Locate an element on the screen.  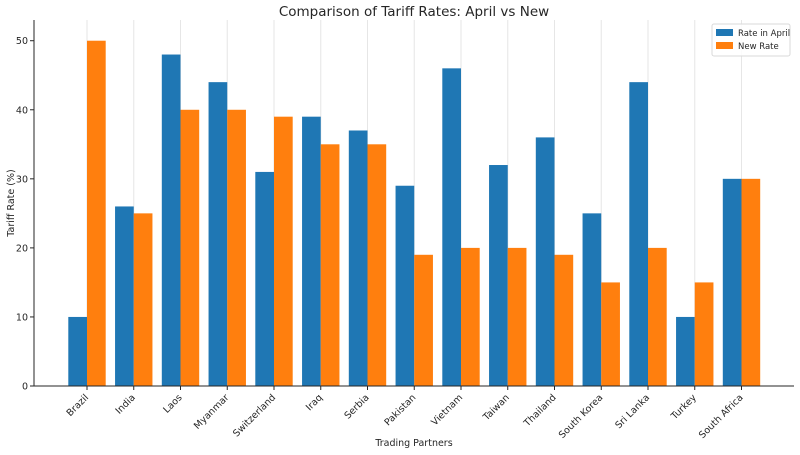
y-tick-label-50: 50 is located at coordinates (22, 41).